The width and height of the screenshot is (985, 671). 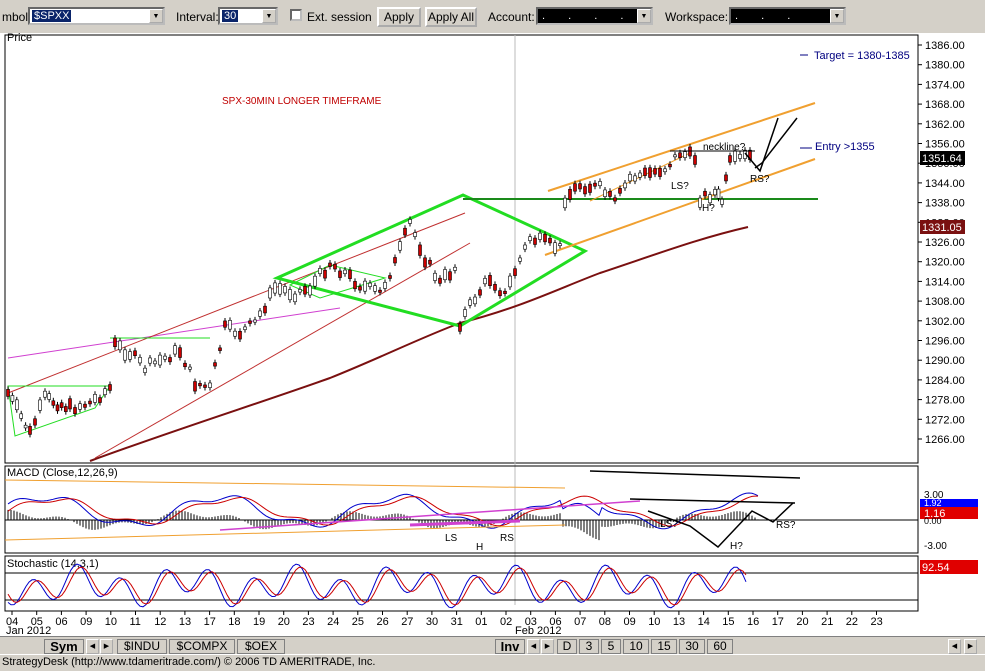 What do you see at coordinates (753, 622) in the screenshot?
I see `time-tick-label: 16` at bounding box center [753, 622].